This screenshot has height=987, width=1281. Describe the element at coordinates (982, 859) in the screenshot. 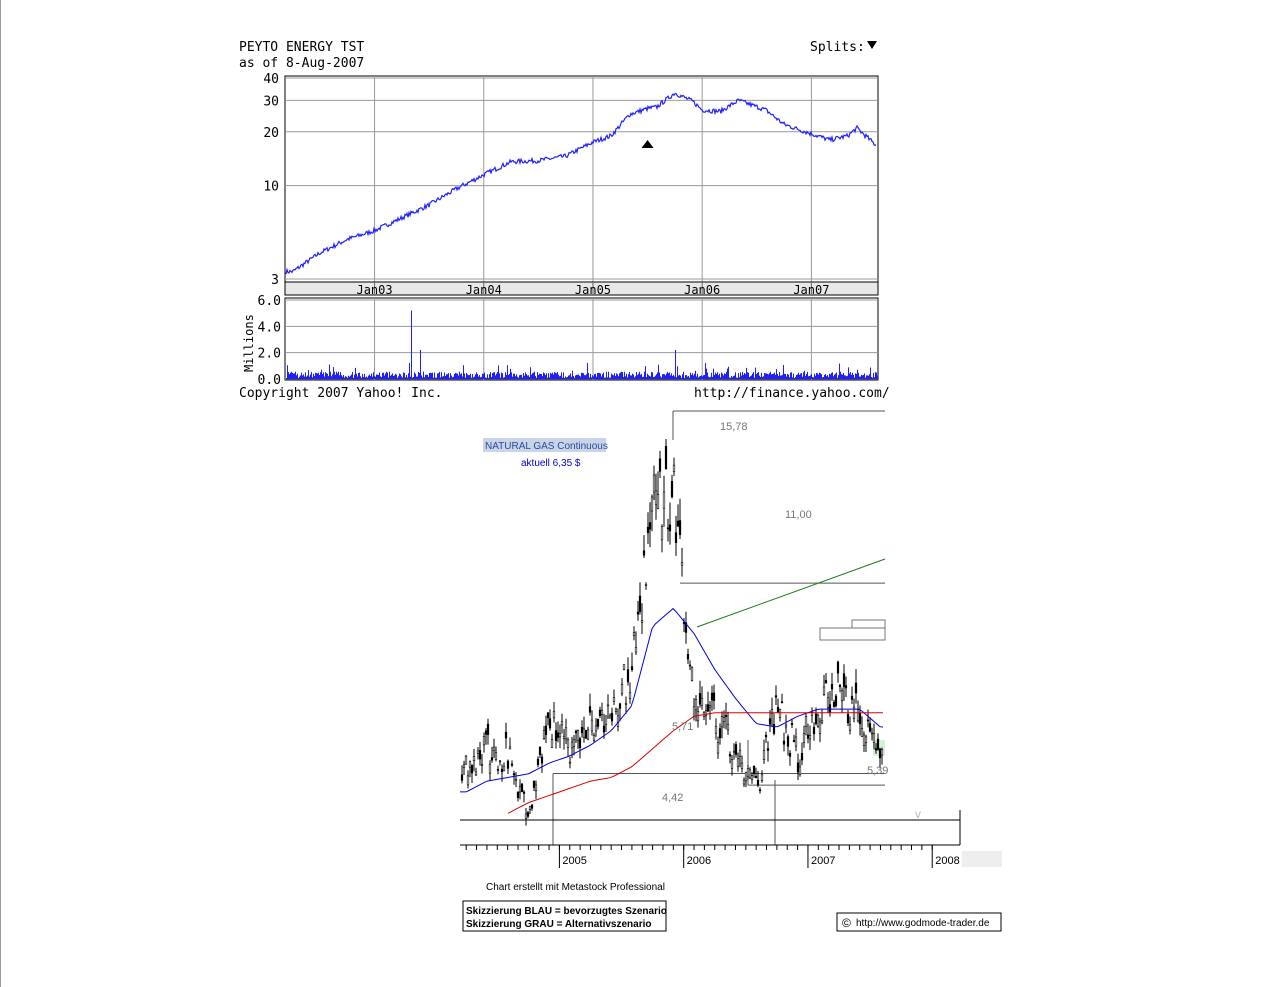

I see `axis-fade-box` at that location.